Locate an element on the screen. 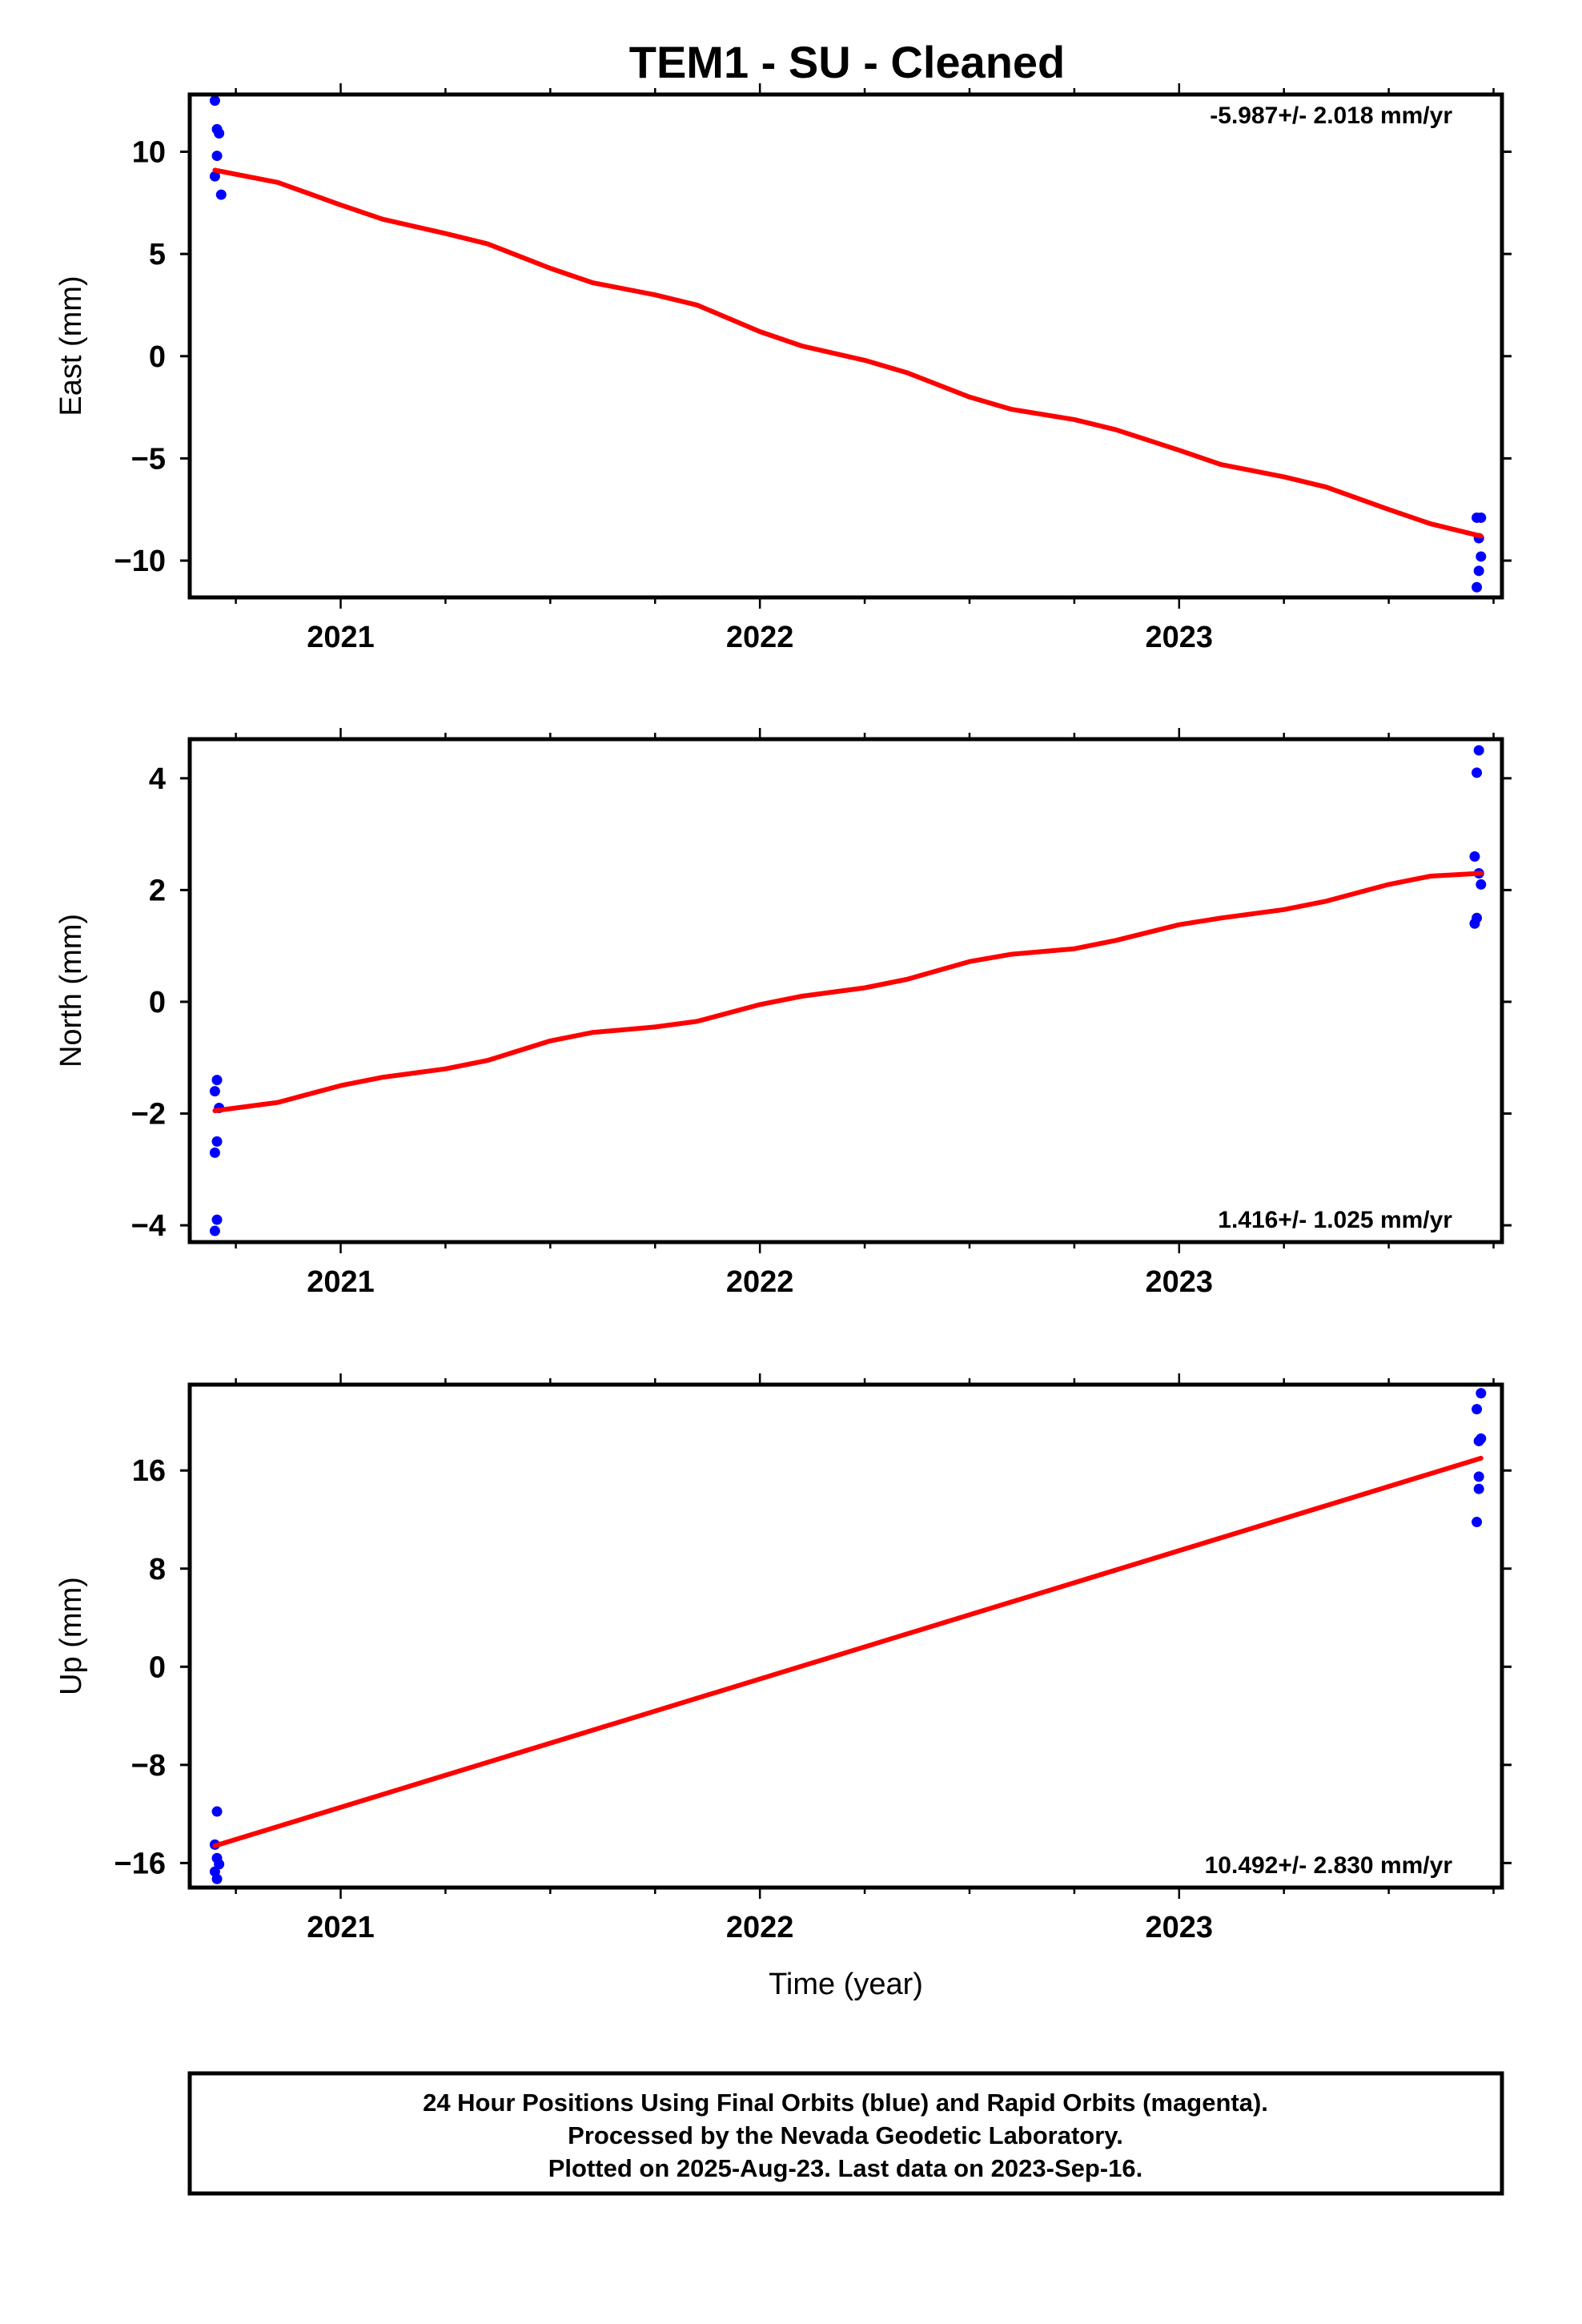  y-tick-label: −10 is located at coordinates (140, 561).